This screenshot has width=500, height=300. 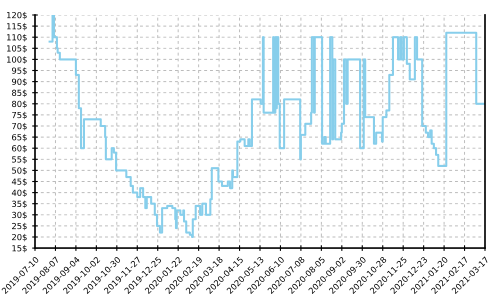 What do you see at coordinates (17, 16) in the screenshot?
I see `y-tick-label: 120$` at bounding box center [17, 16].